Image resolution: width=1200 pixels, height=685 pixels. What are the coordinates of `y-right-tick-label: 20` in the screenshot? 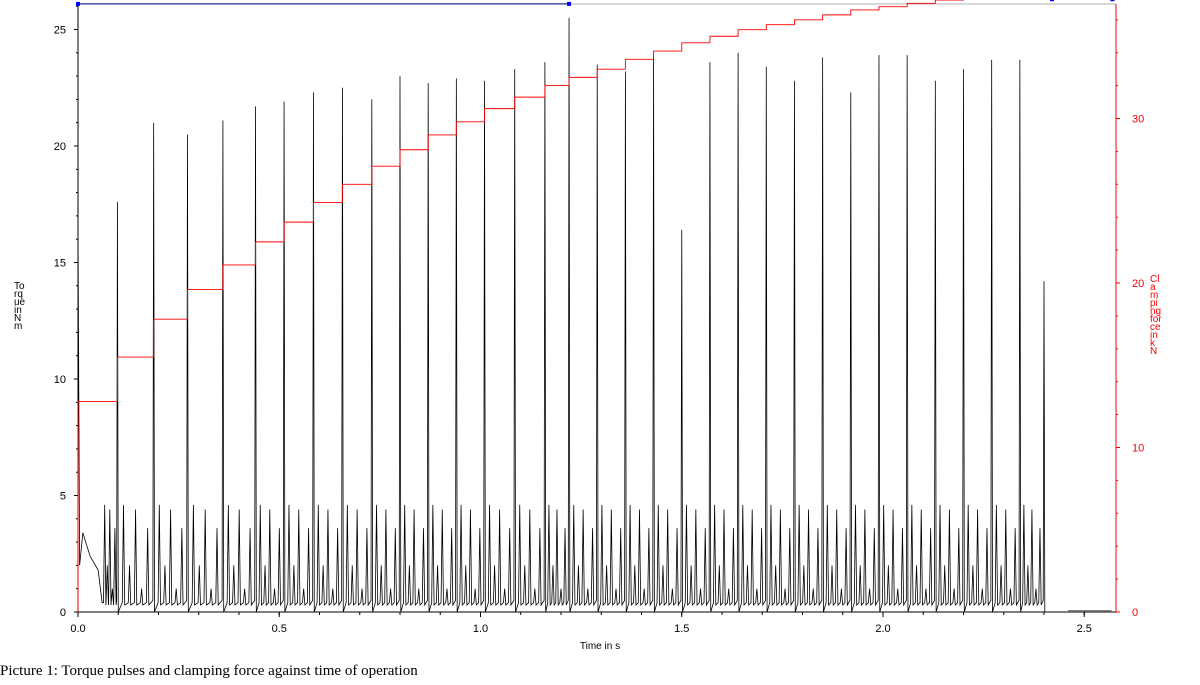 It's located at (1138, 284).